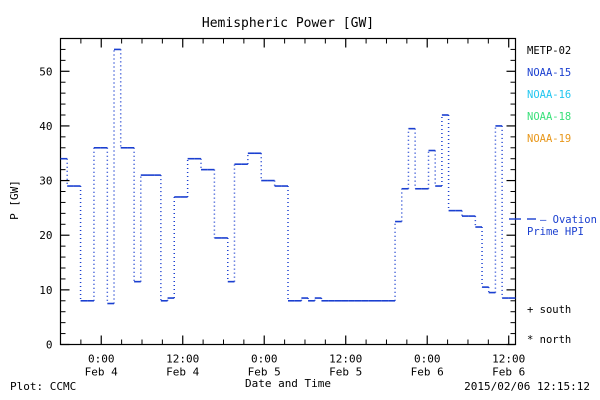  Describe the element at coordinates (45, 126) in the screenshot. I see `y-tick-label: 40` at that location.